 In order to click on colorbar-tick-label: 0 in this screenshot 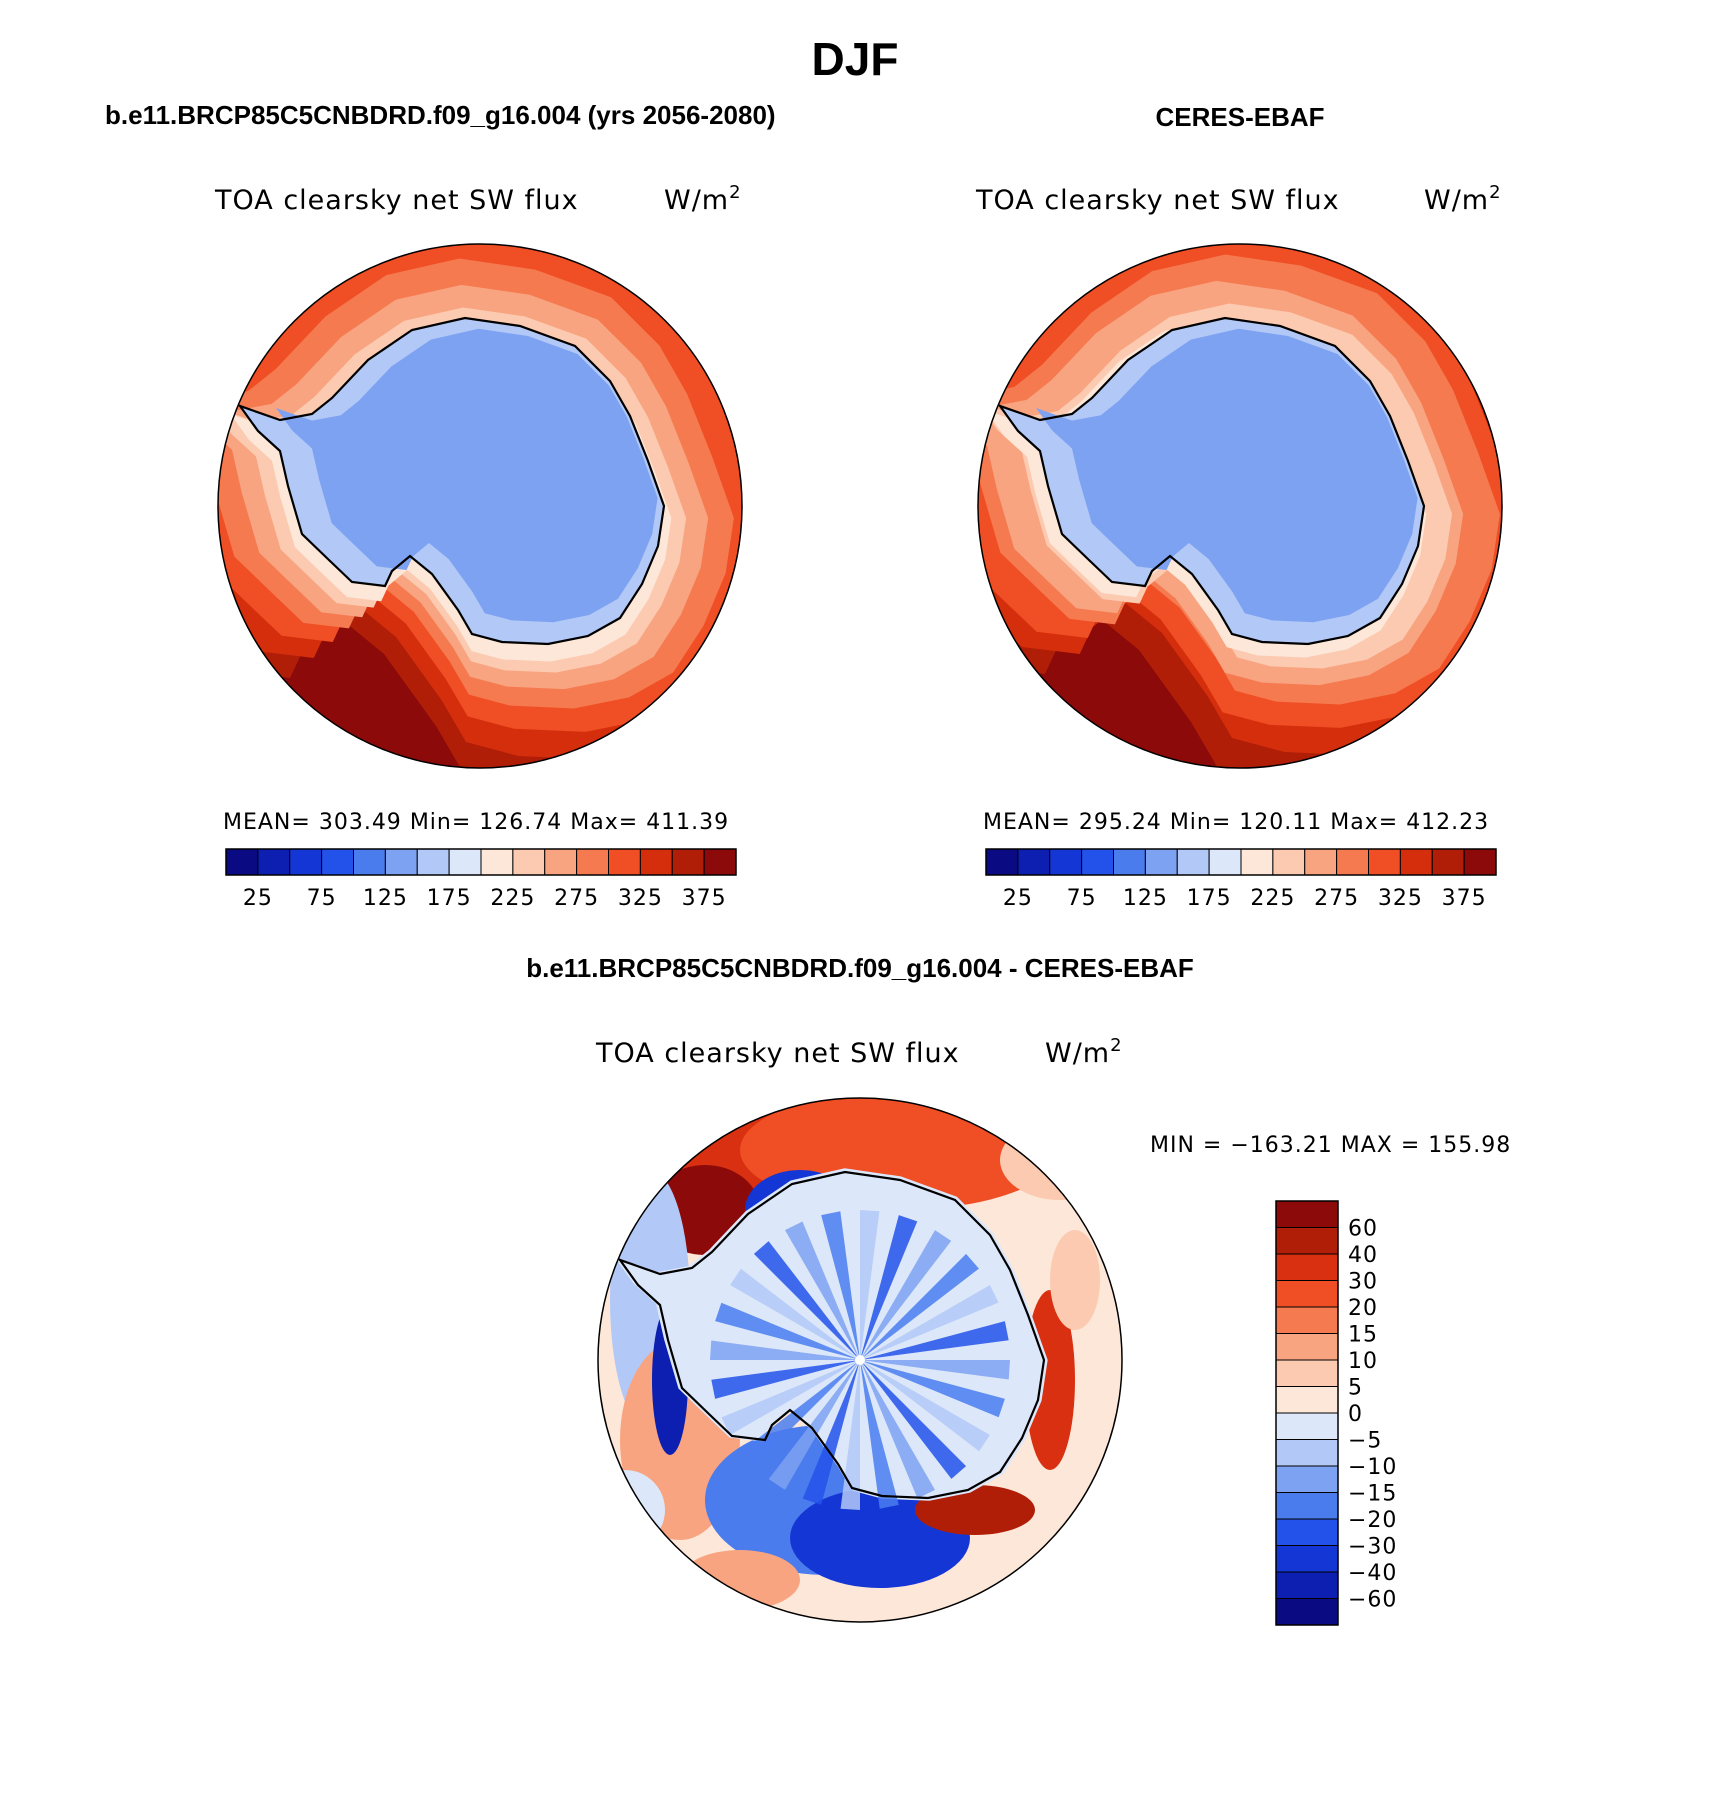, I will do `click(1355, 1414)`.